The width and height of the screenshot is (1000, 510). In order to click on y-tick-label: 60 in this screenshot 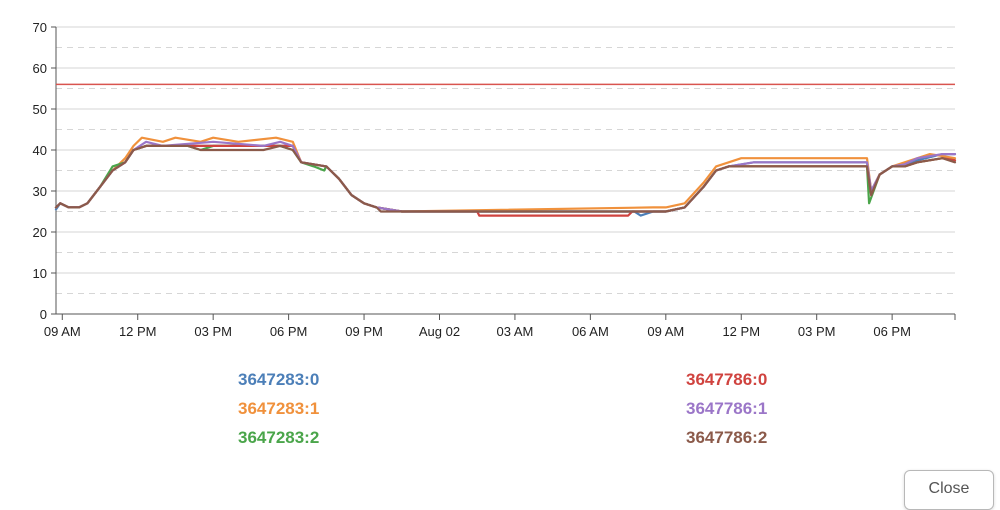, I will do `click(40, 68)`.